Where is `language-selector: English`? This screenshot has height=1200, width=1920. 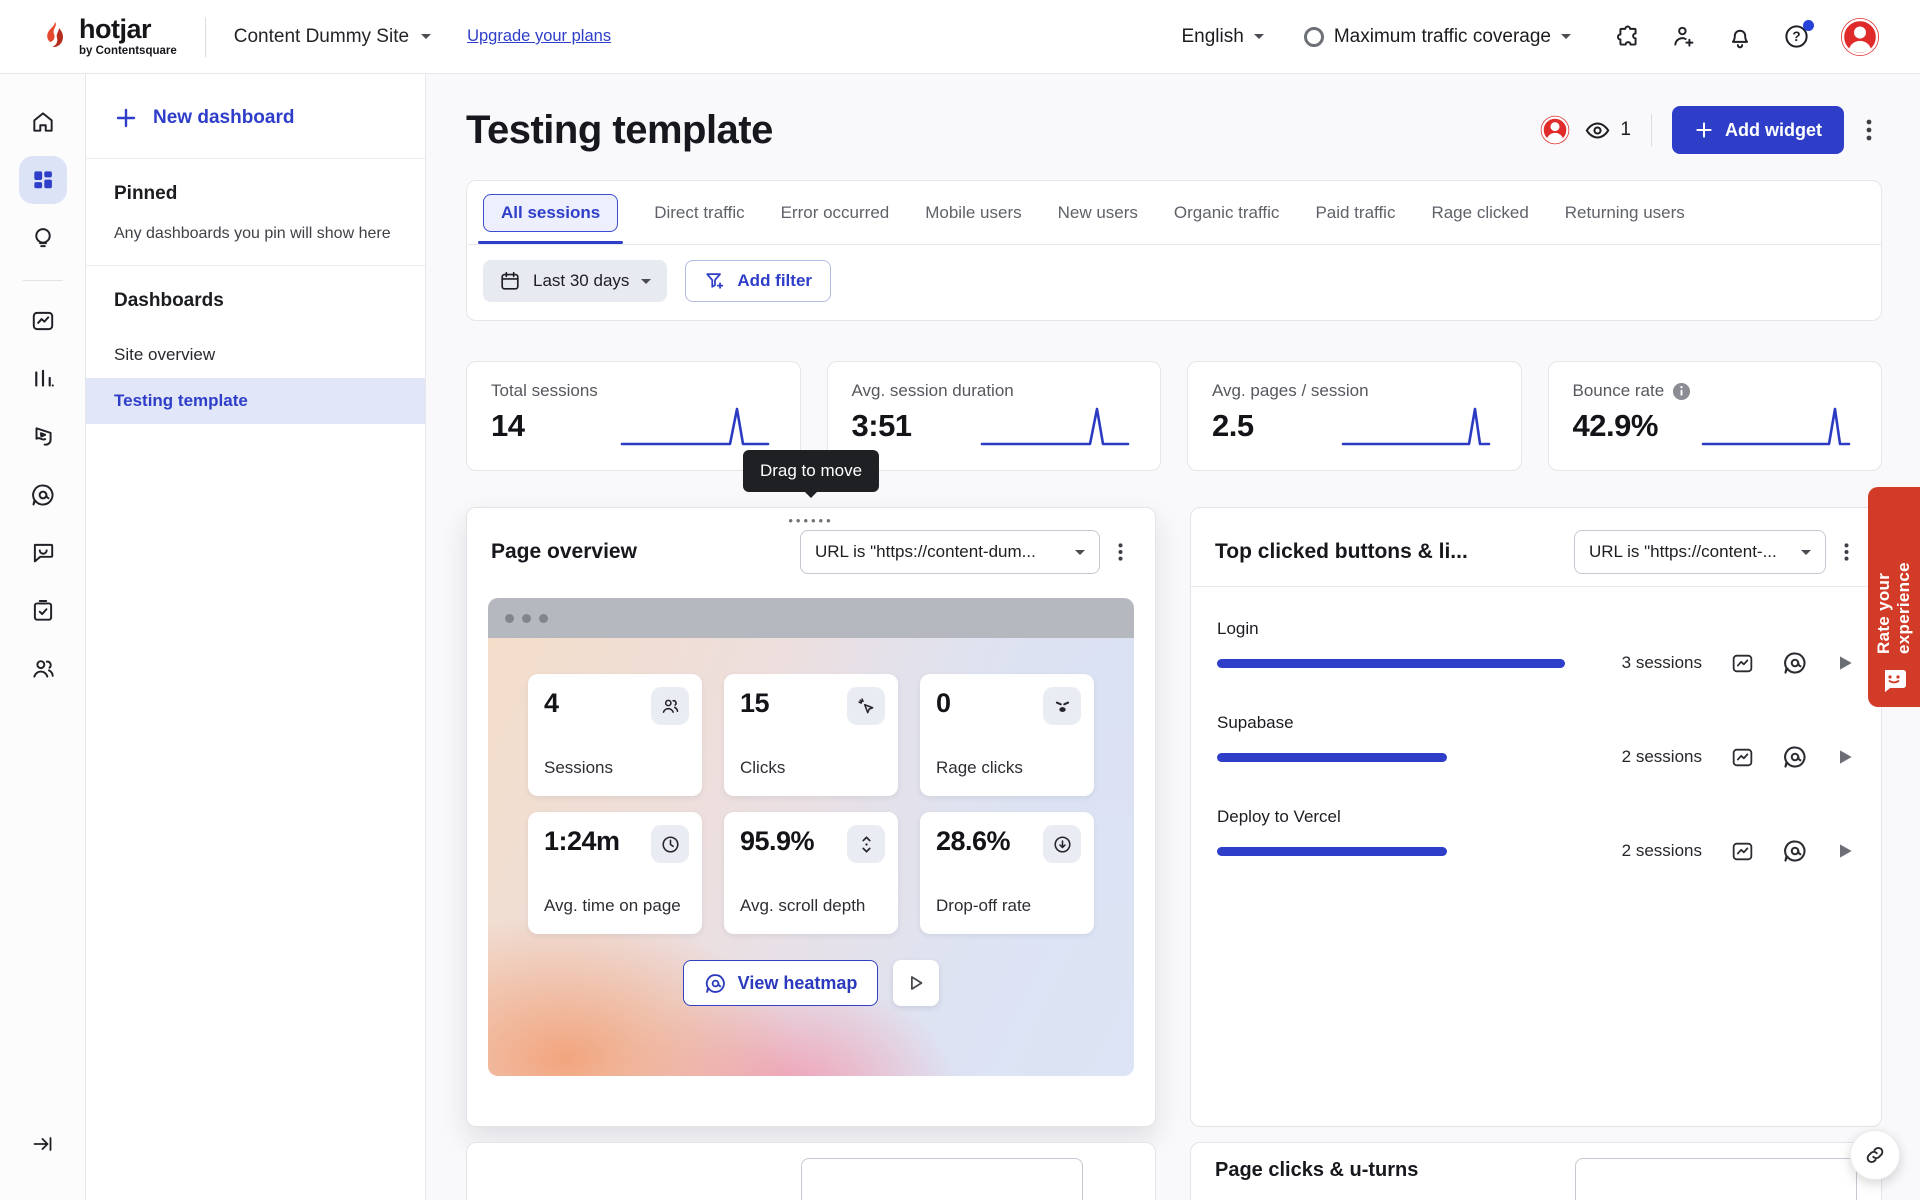 language-selector: English is located at coordinates (1223, 37).